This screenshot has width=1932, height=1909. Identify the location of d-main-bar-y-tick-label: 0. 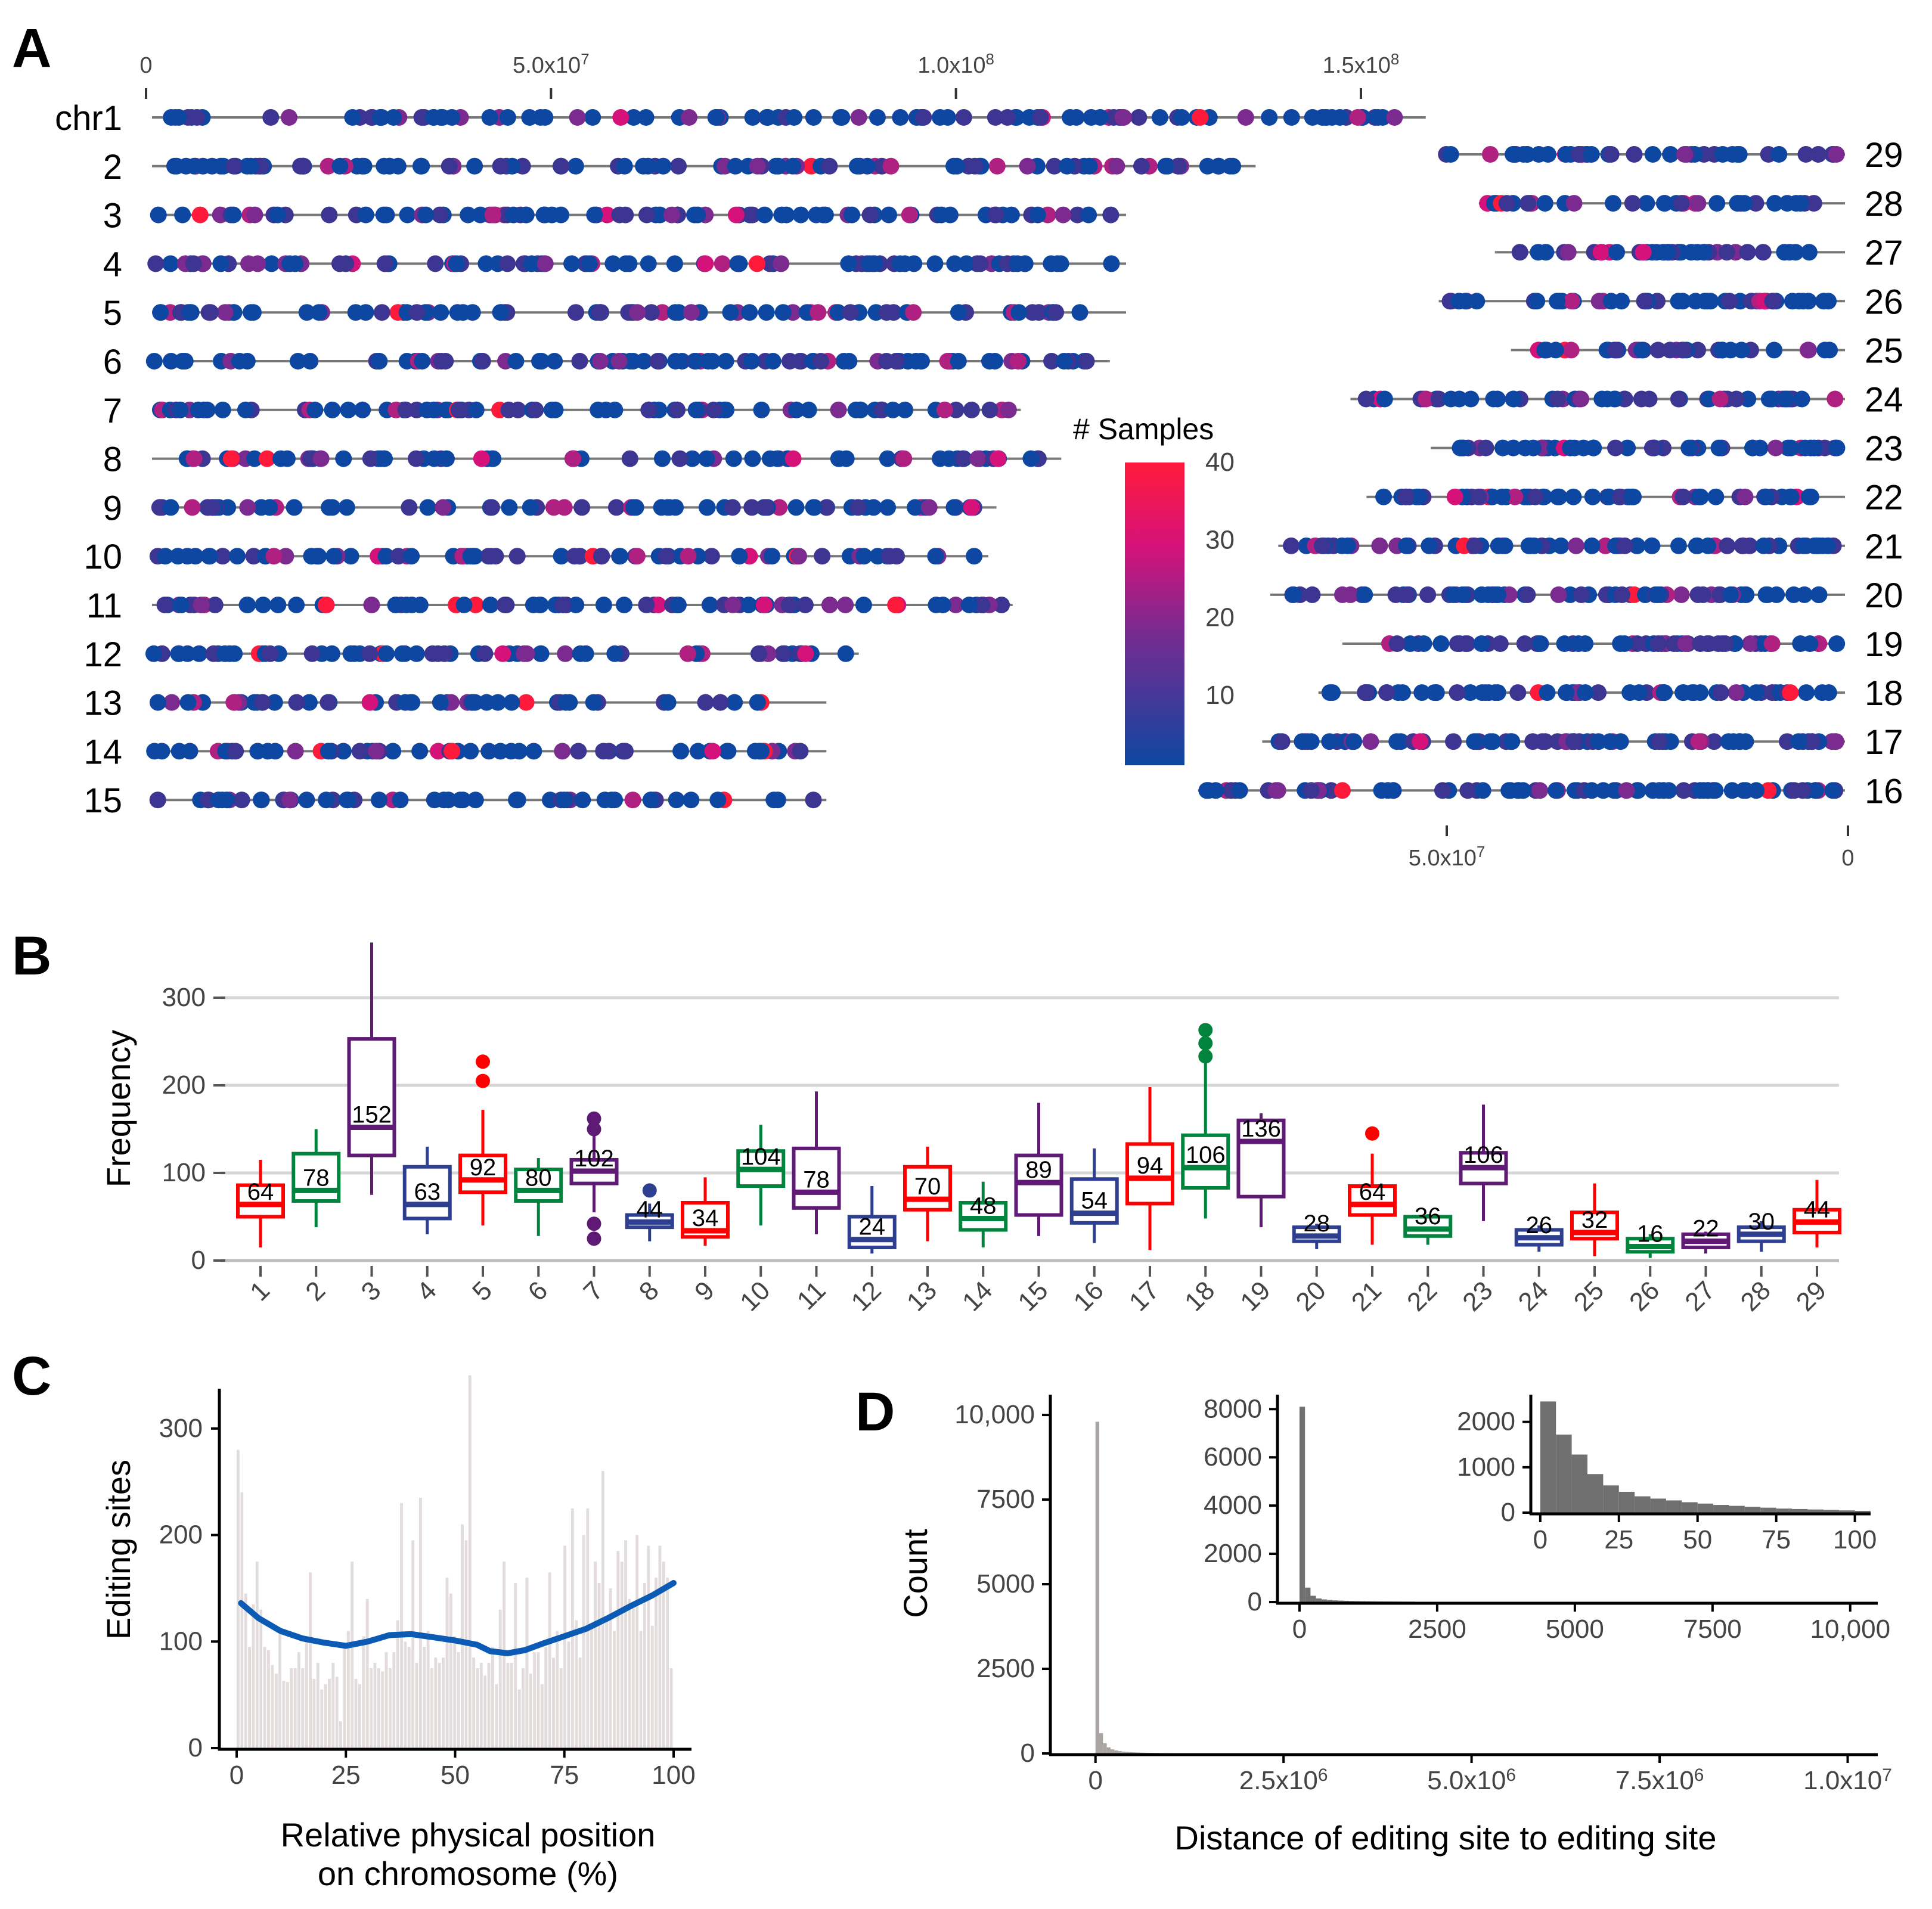
(1028, 1753).